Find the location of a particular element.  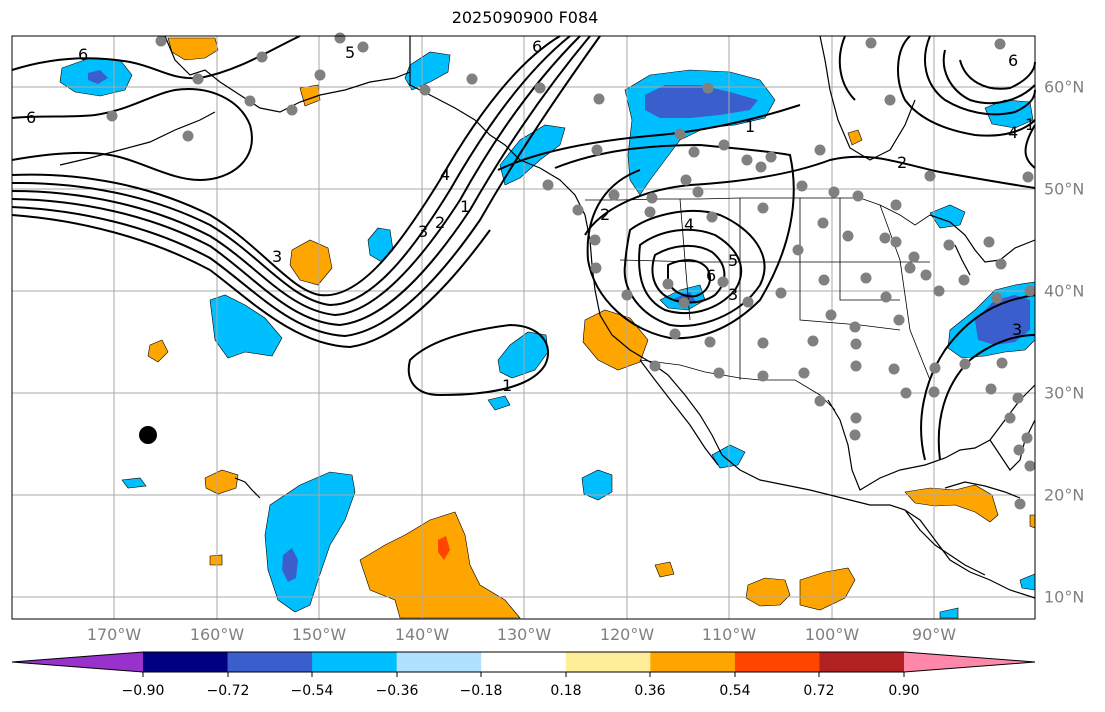

lon-label: 100°W is located at coordinates (832, 634).